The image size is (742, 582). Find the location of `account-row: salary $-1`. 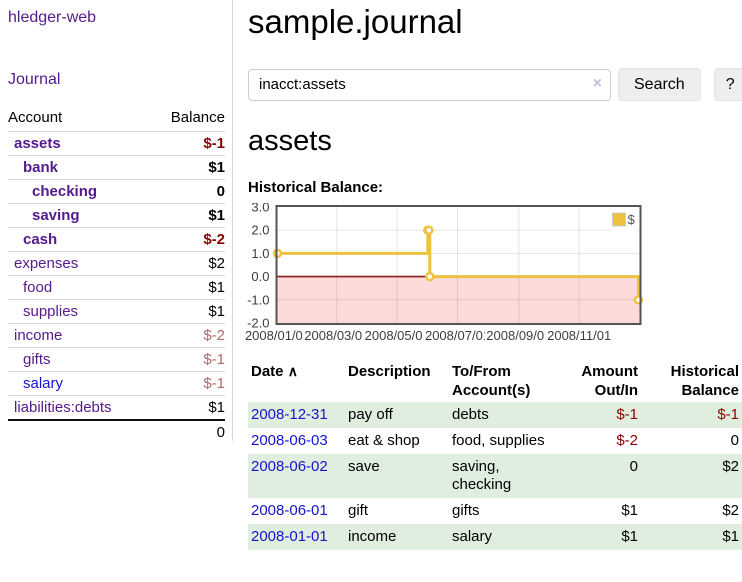

account-row: salary $-1 is located at coordinates (116, 383).